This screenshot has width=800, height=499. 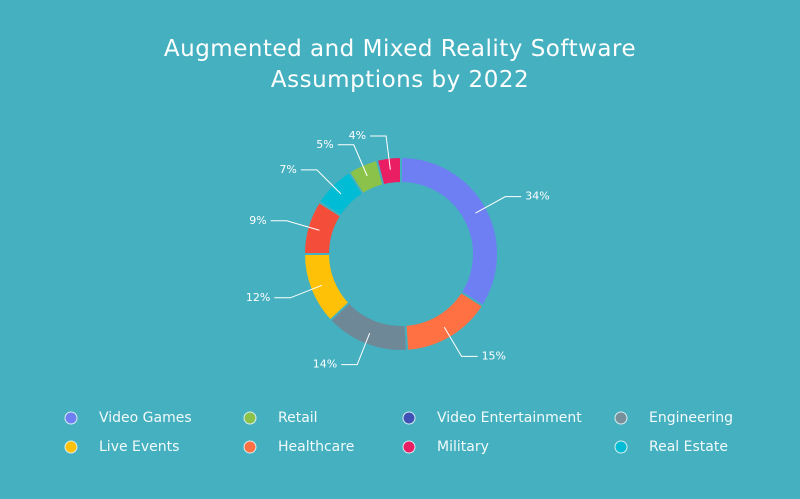 What do you see at coordinates (139, 447) in the screenshot?
I see `legend-label: Live Events` at bounding box center [139, 447].